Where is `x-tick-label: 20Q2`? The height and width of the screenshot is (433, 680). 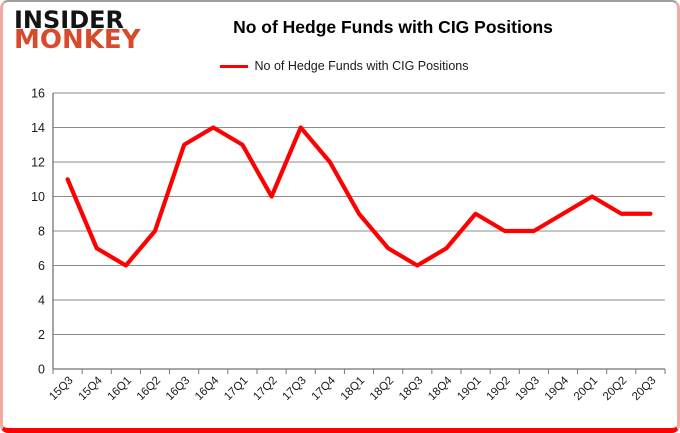
x-tick-label: 20Q2 is located at coordinates (615, 389).